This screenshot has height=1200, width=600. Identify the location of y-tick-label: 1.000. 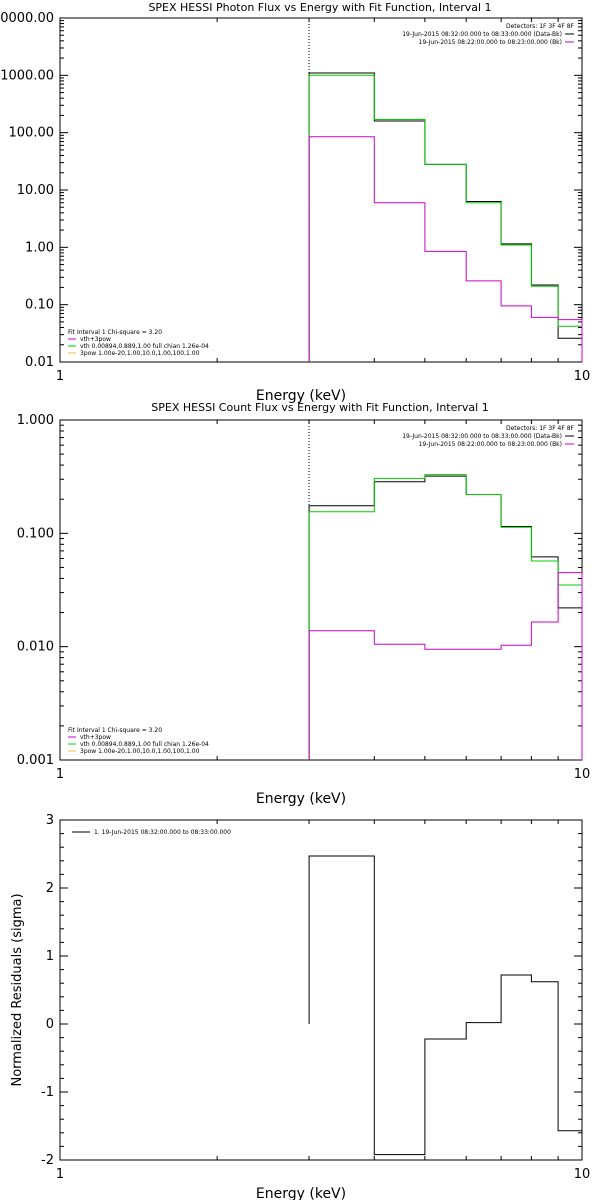
(35, 420).